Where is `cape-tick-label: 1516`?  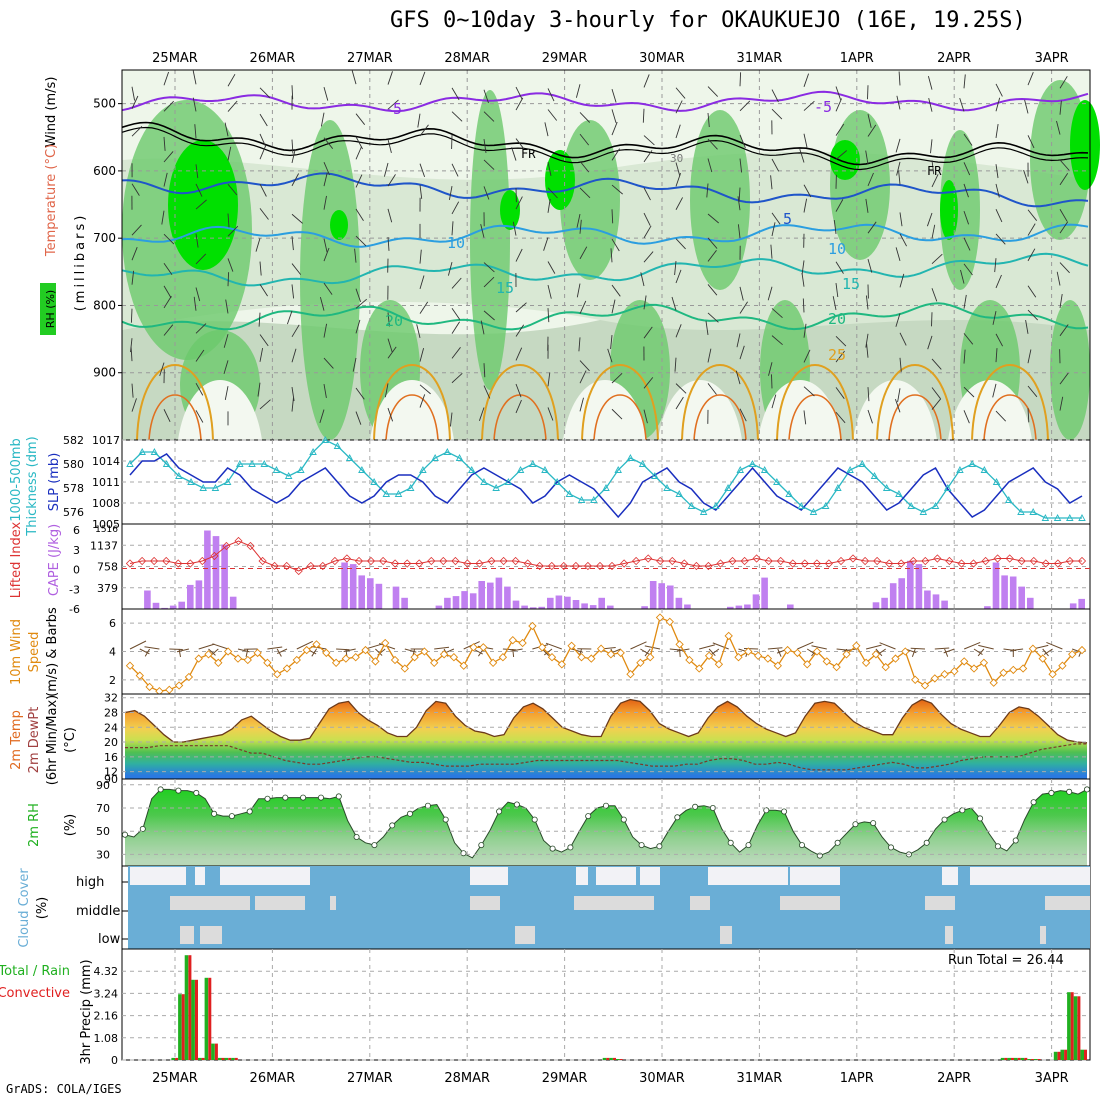 cape-tick-label: 1516 is located at coordinates (106, 530).